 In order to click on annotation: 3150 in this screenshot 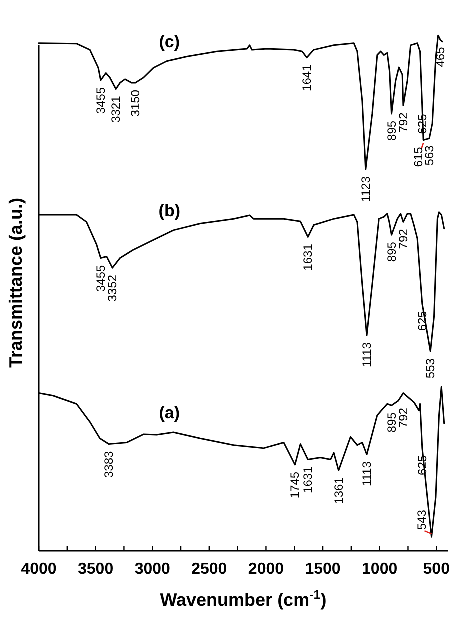, I will do `click(135, 103)`.